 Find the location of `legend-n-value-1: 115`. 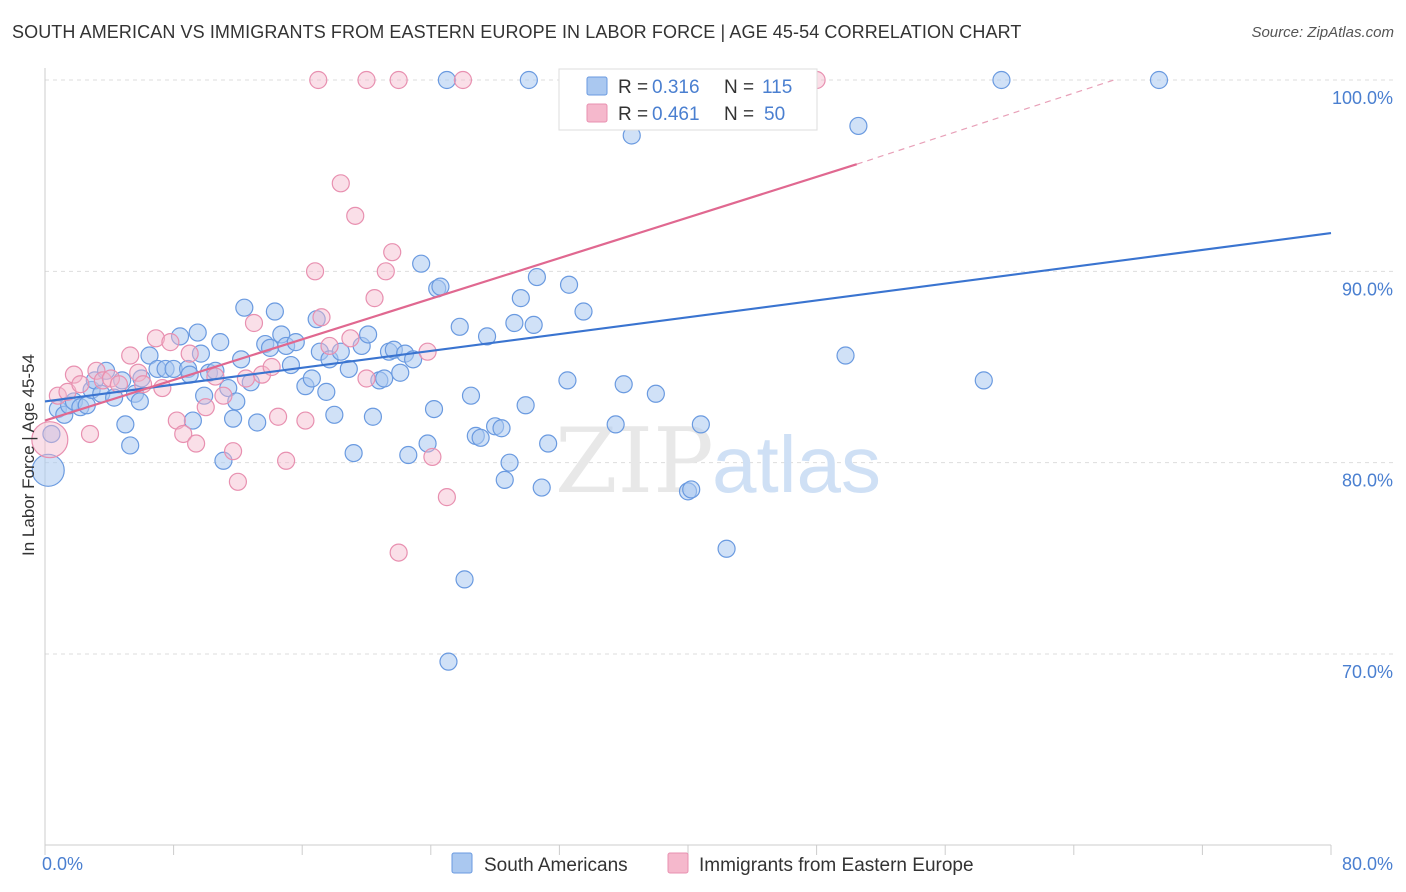

legend-n-value-1: 115 is located at coordinates (777, 87).